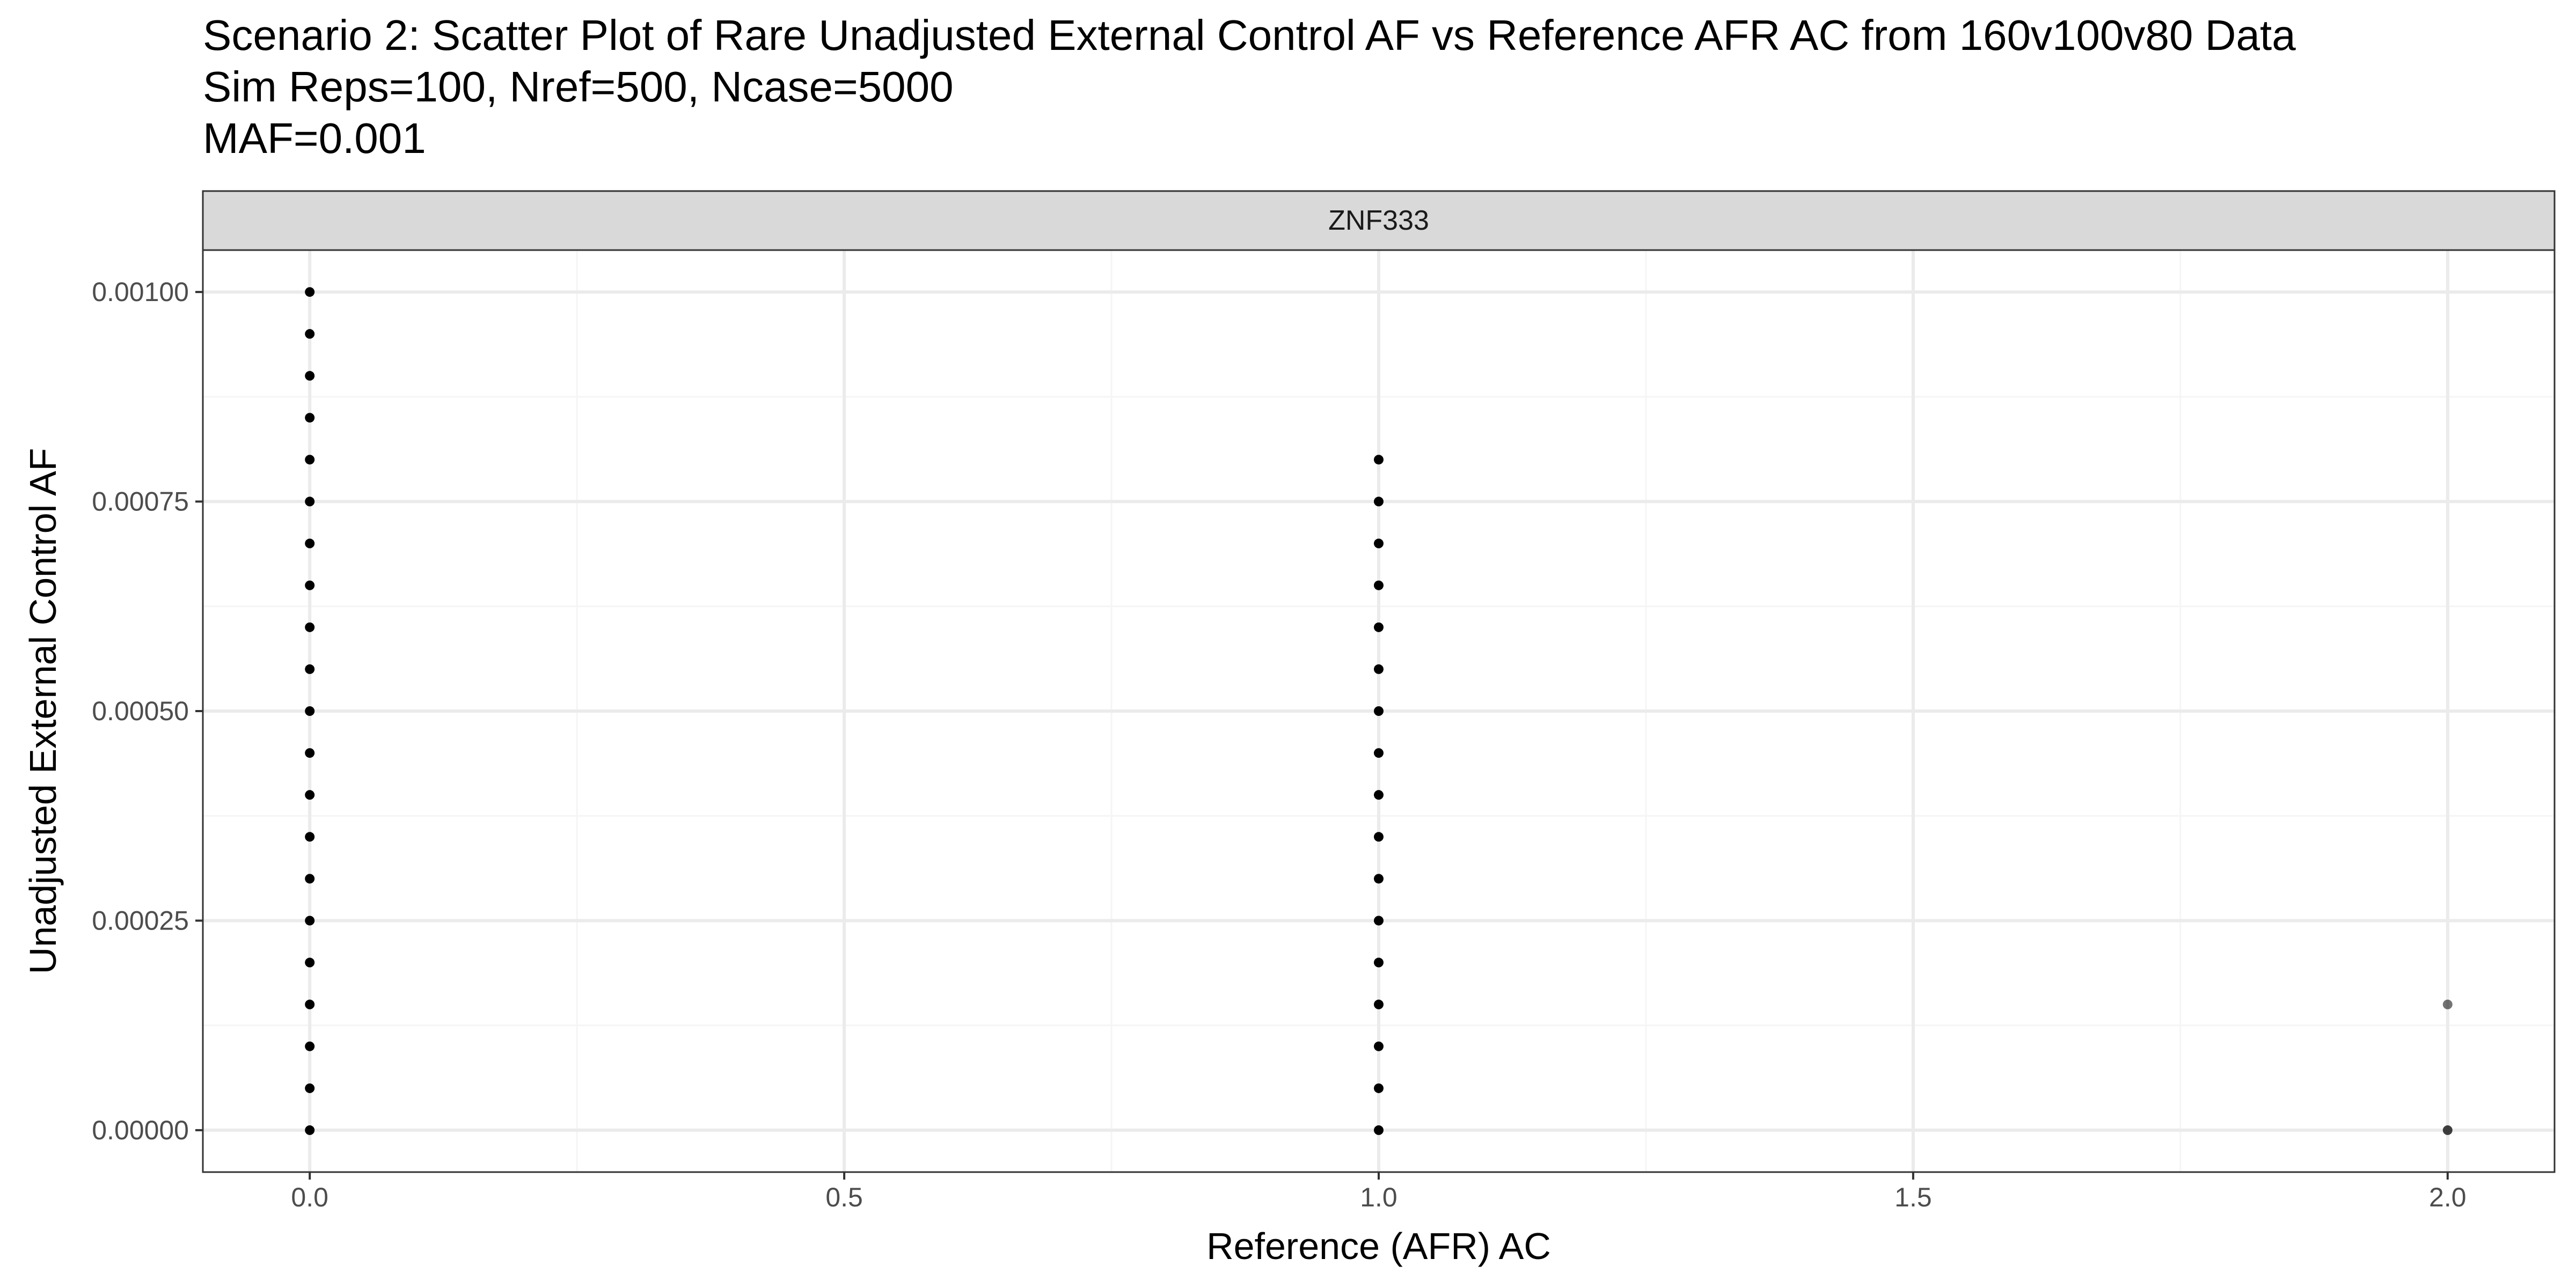 The height and width of the screenshot is (1288, 2576). I want to click on chart-subtitle-line-1: Sim Reps=100, Nref=500, Ncase=5000, so click(578, 87).